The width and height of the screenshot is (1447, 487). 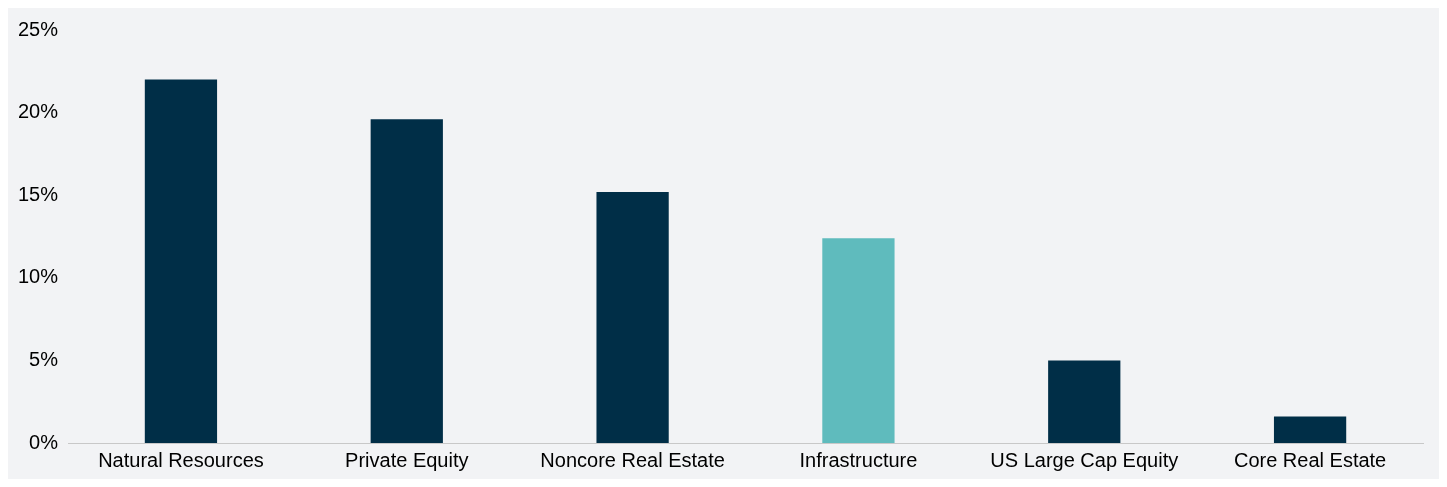 What do you see at coordinates (632, 459) in the screenshot?
I see `x-tick-label: Noncore Real Estate` at bounding box center [632, 459].